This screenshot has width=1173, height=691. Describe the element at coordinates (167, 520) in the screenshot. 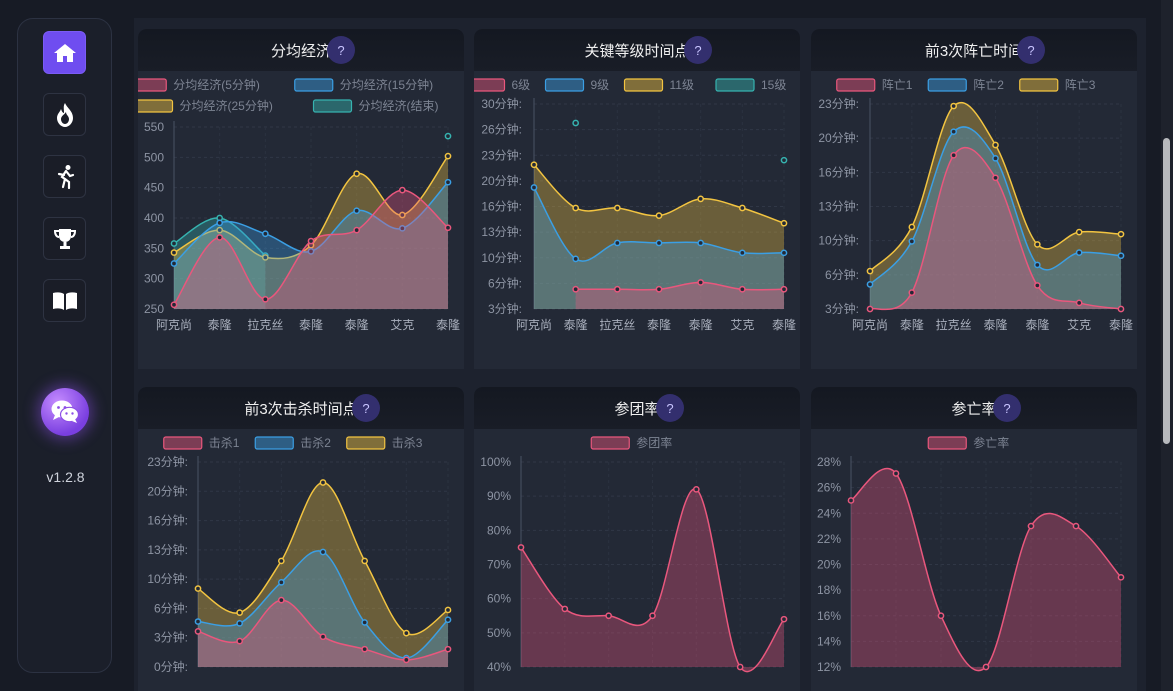

I see `y-tick-label: 16分钟:` at that location.